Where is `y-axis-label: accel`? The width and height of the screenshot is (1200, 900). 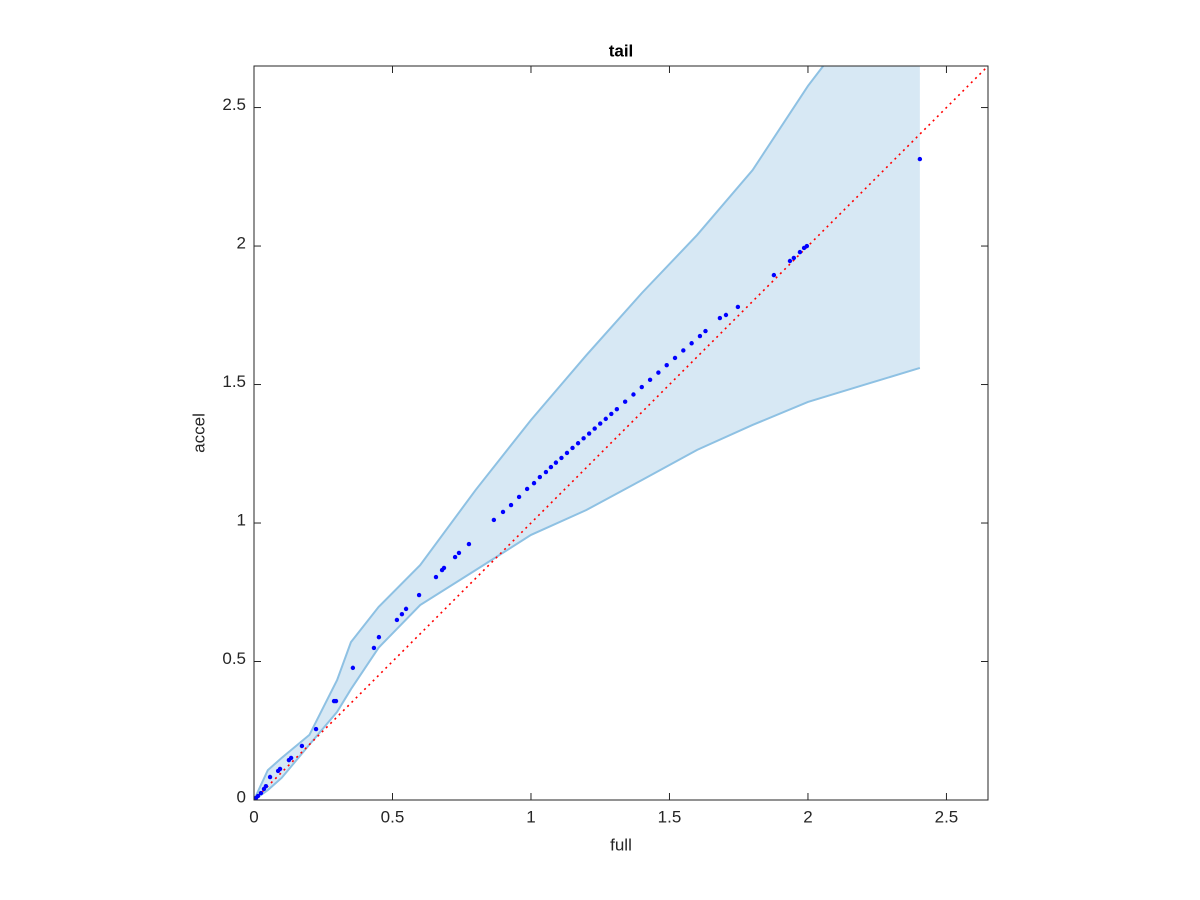 y-axis-label: accel is located at coordinates (198, 433).